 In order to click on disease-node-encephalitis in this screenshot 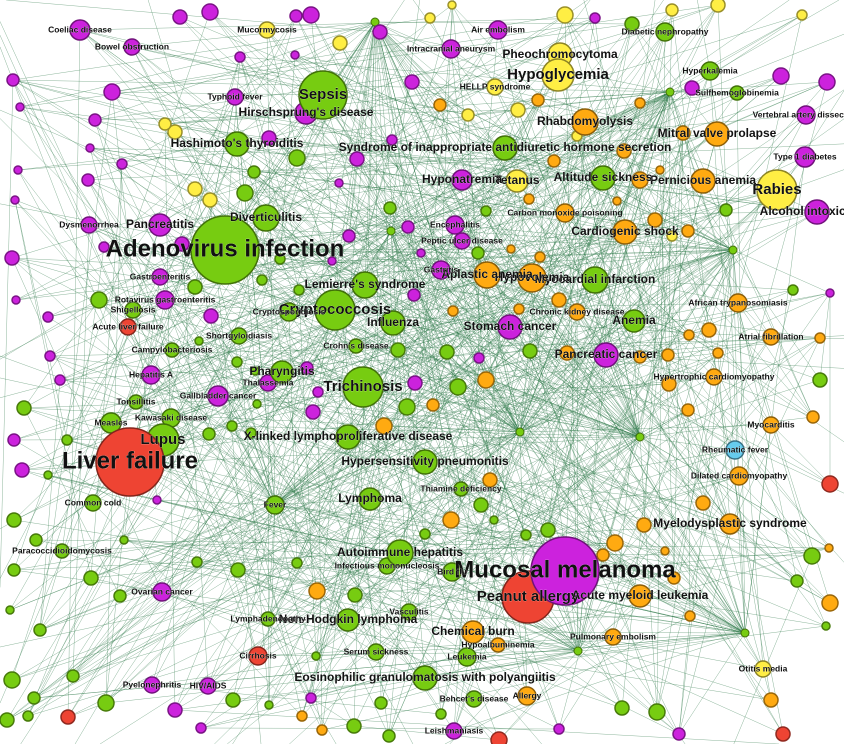, I will do `click(455, 225)`.